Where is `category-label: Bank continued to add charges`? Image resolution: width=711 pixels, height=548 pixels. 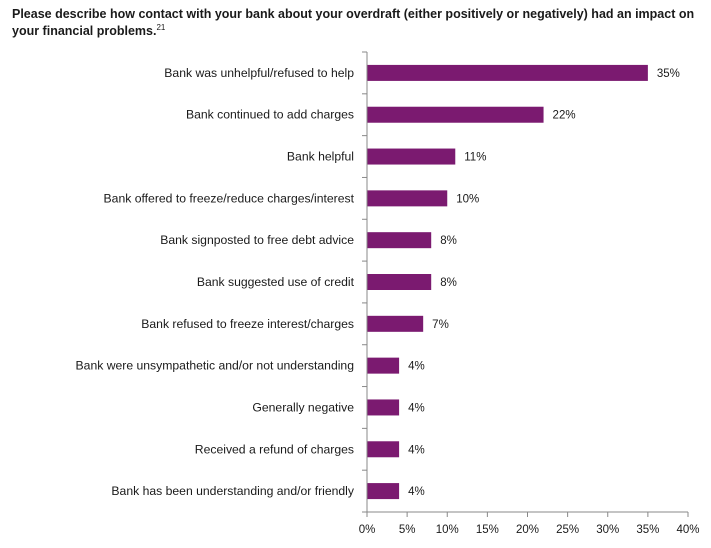 category-label: Bank continued to add charges is located at coordinates (270, 115).